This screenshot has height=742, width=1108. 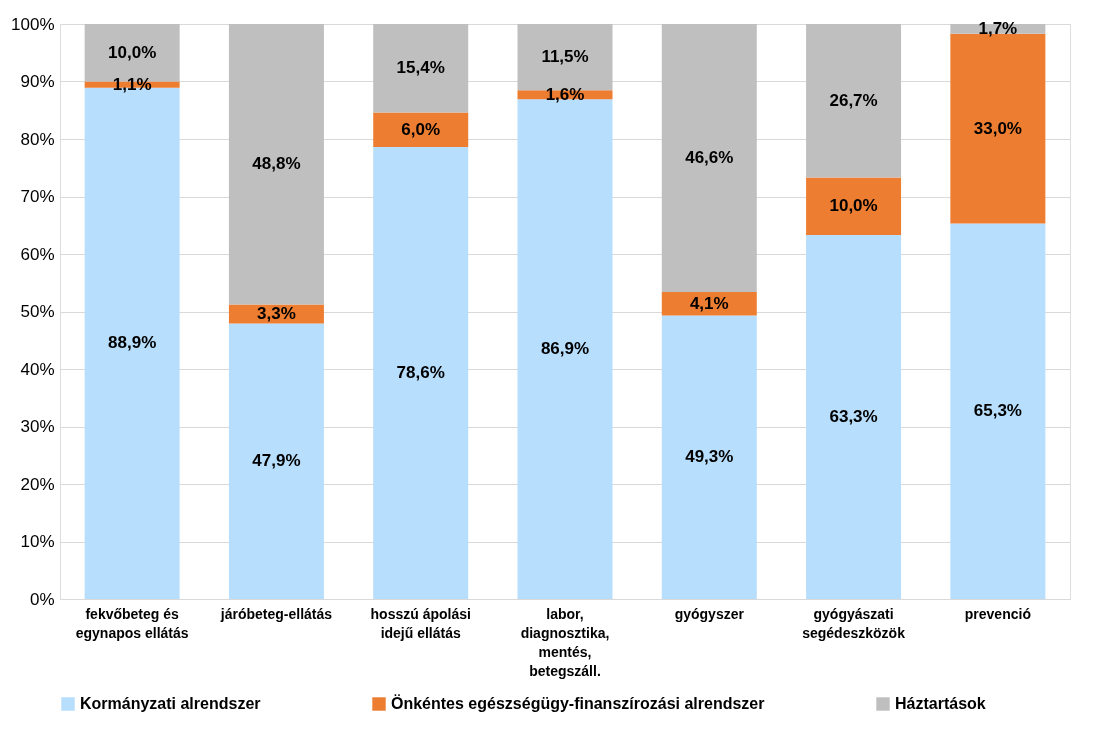 I want to click on data-label: 33,0%, so click(x=997, y=128).